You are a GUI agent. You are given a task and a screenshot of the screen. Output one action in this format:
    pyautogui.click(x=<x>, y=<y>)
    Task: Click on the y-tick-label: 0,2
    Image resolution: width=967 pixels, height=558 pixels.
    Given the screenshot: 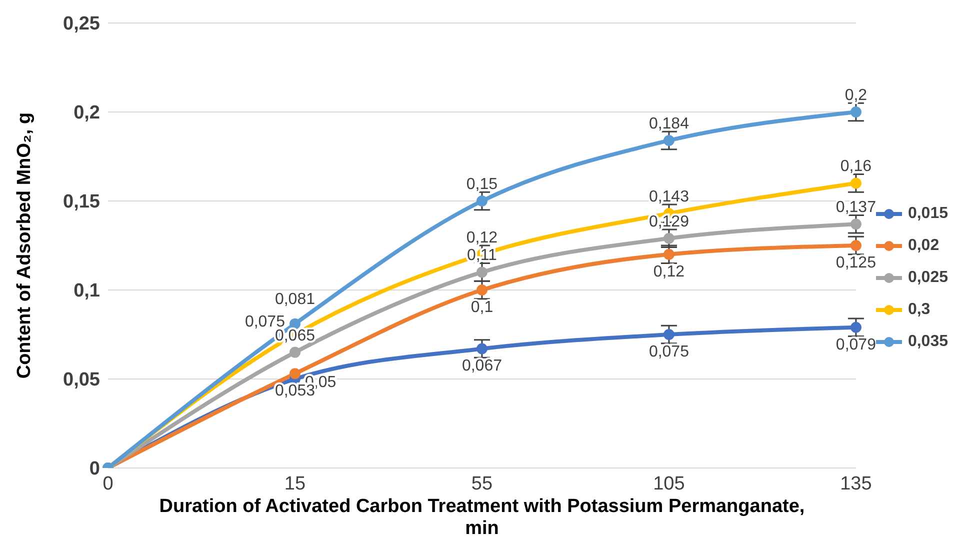 What is the action you would take?
    pyautogui.click(x=87, y=113)
    